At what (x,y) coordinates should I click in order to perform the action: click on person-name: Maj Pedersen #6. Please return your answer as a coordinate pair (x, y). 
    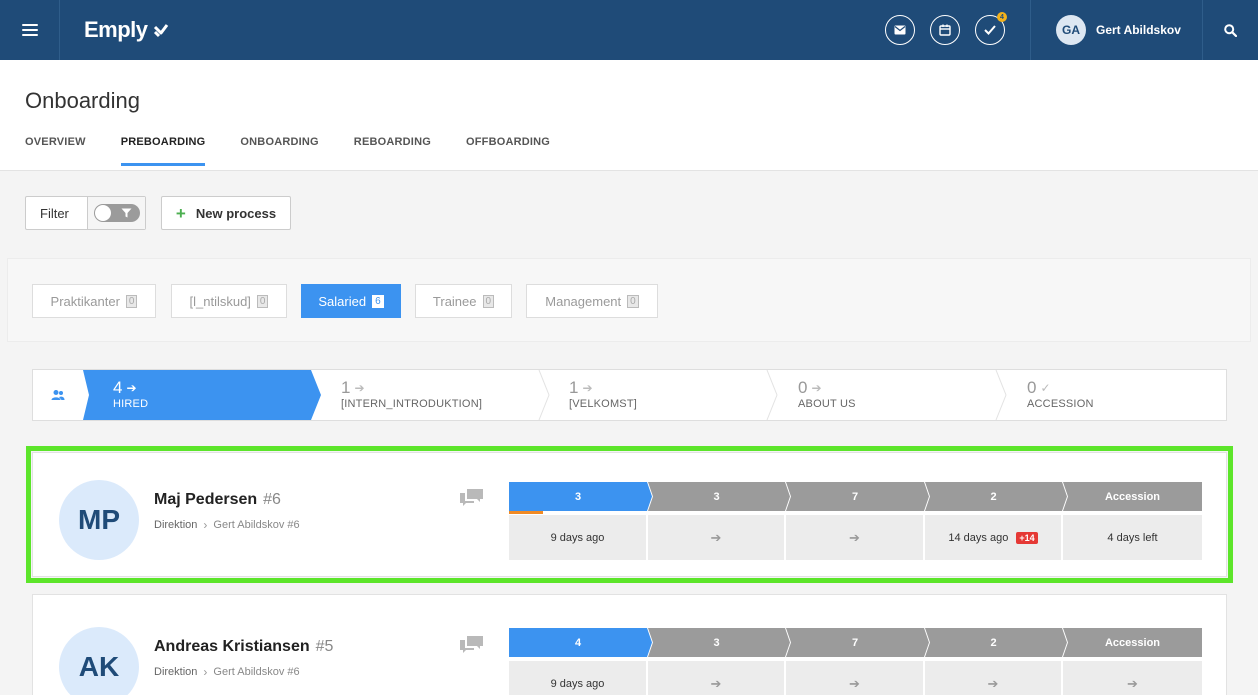
    Looking at the image, I should click on (217, 500).